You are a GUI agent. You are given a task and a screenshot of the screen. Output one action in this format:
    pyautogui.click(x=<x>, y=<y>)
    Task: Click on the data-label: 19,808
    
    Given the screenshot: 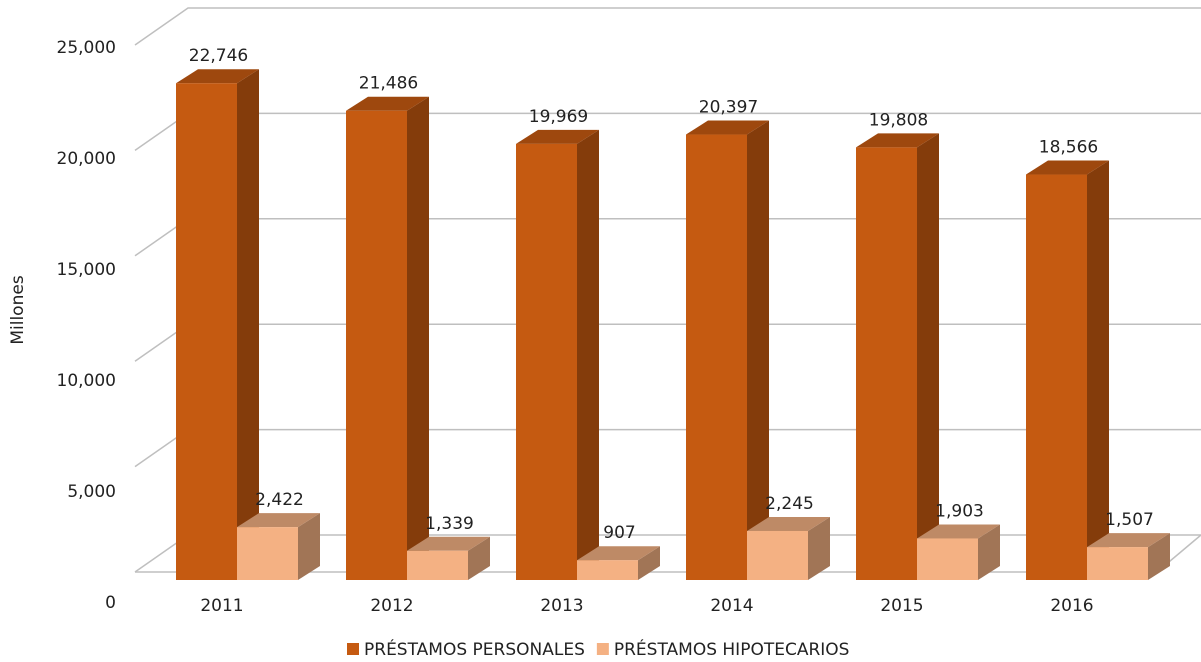 What is the action you would take?
    pyautogui.click(x=898, y=120)
    